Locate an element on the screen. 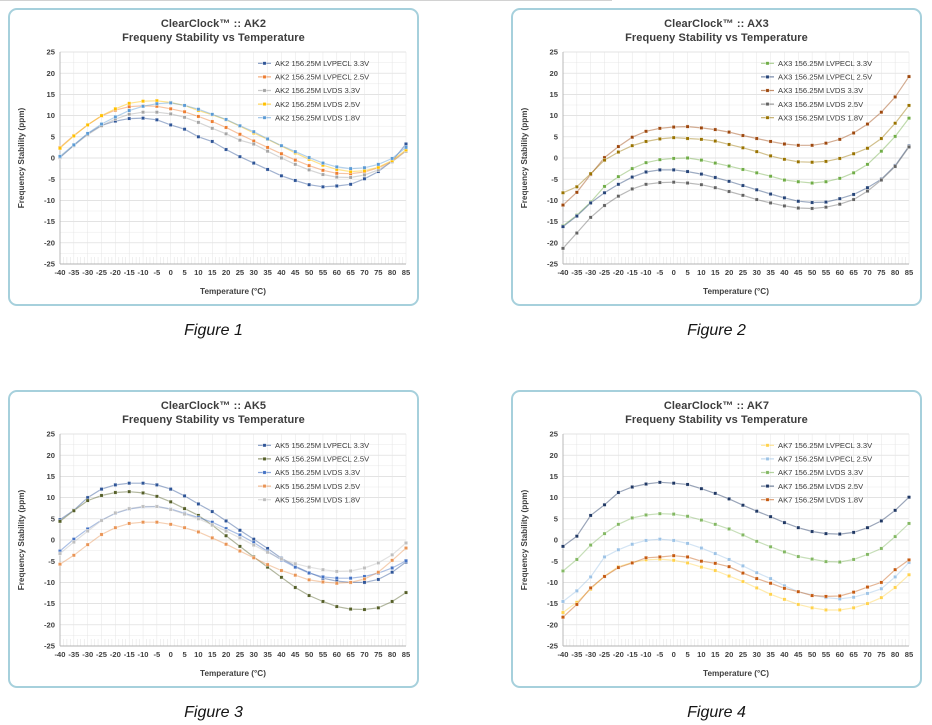  x-tick-label: 80 is located at coordinates (392, 272).